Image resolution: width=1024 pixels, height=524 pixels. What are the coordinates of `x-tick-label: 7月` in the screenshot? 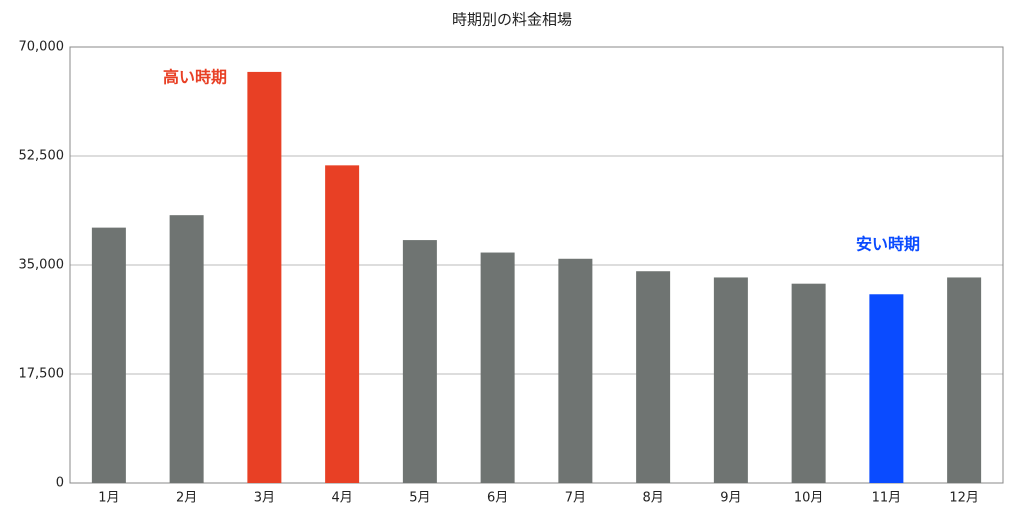 It's located at (575, 498).